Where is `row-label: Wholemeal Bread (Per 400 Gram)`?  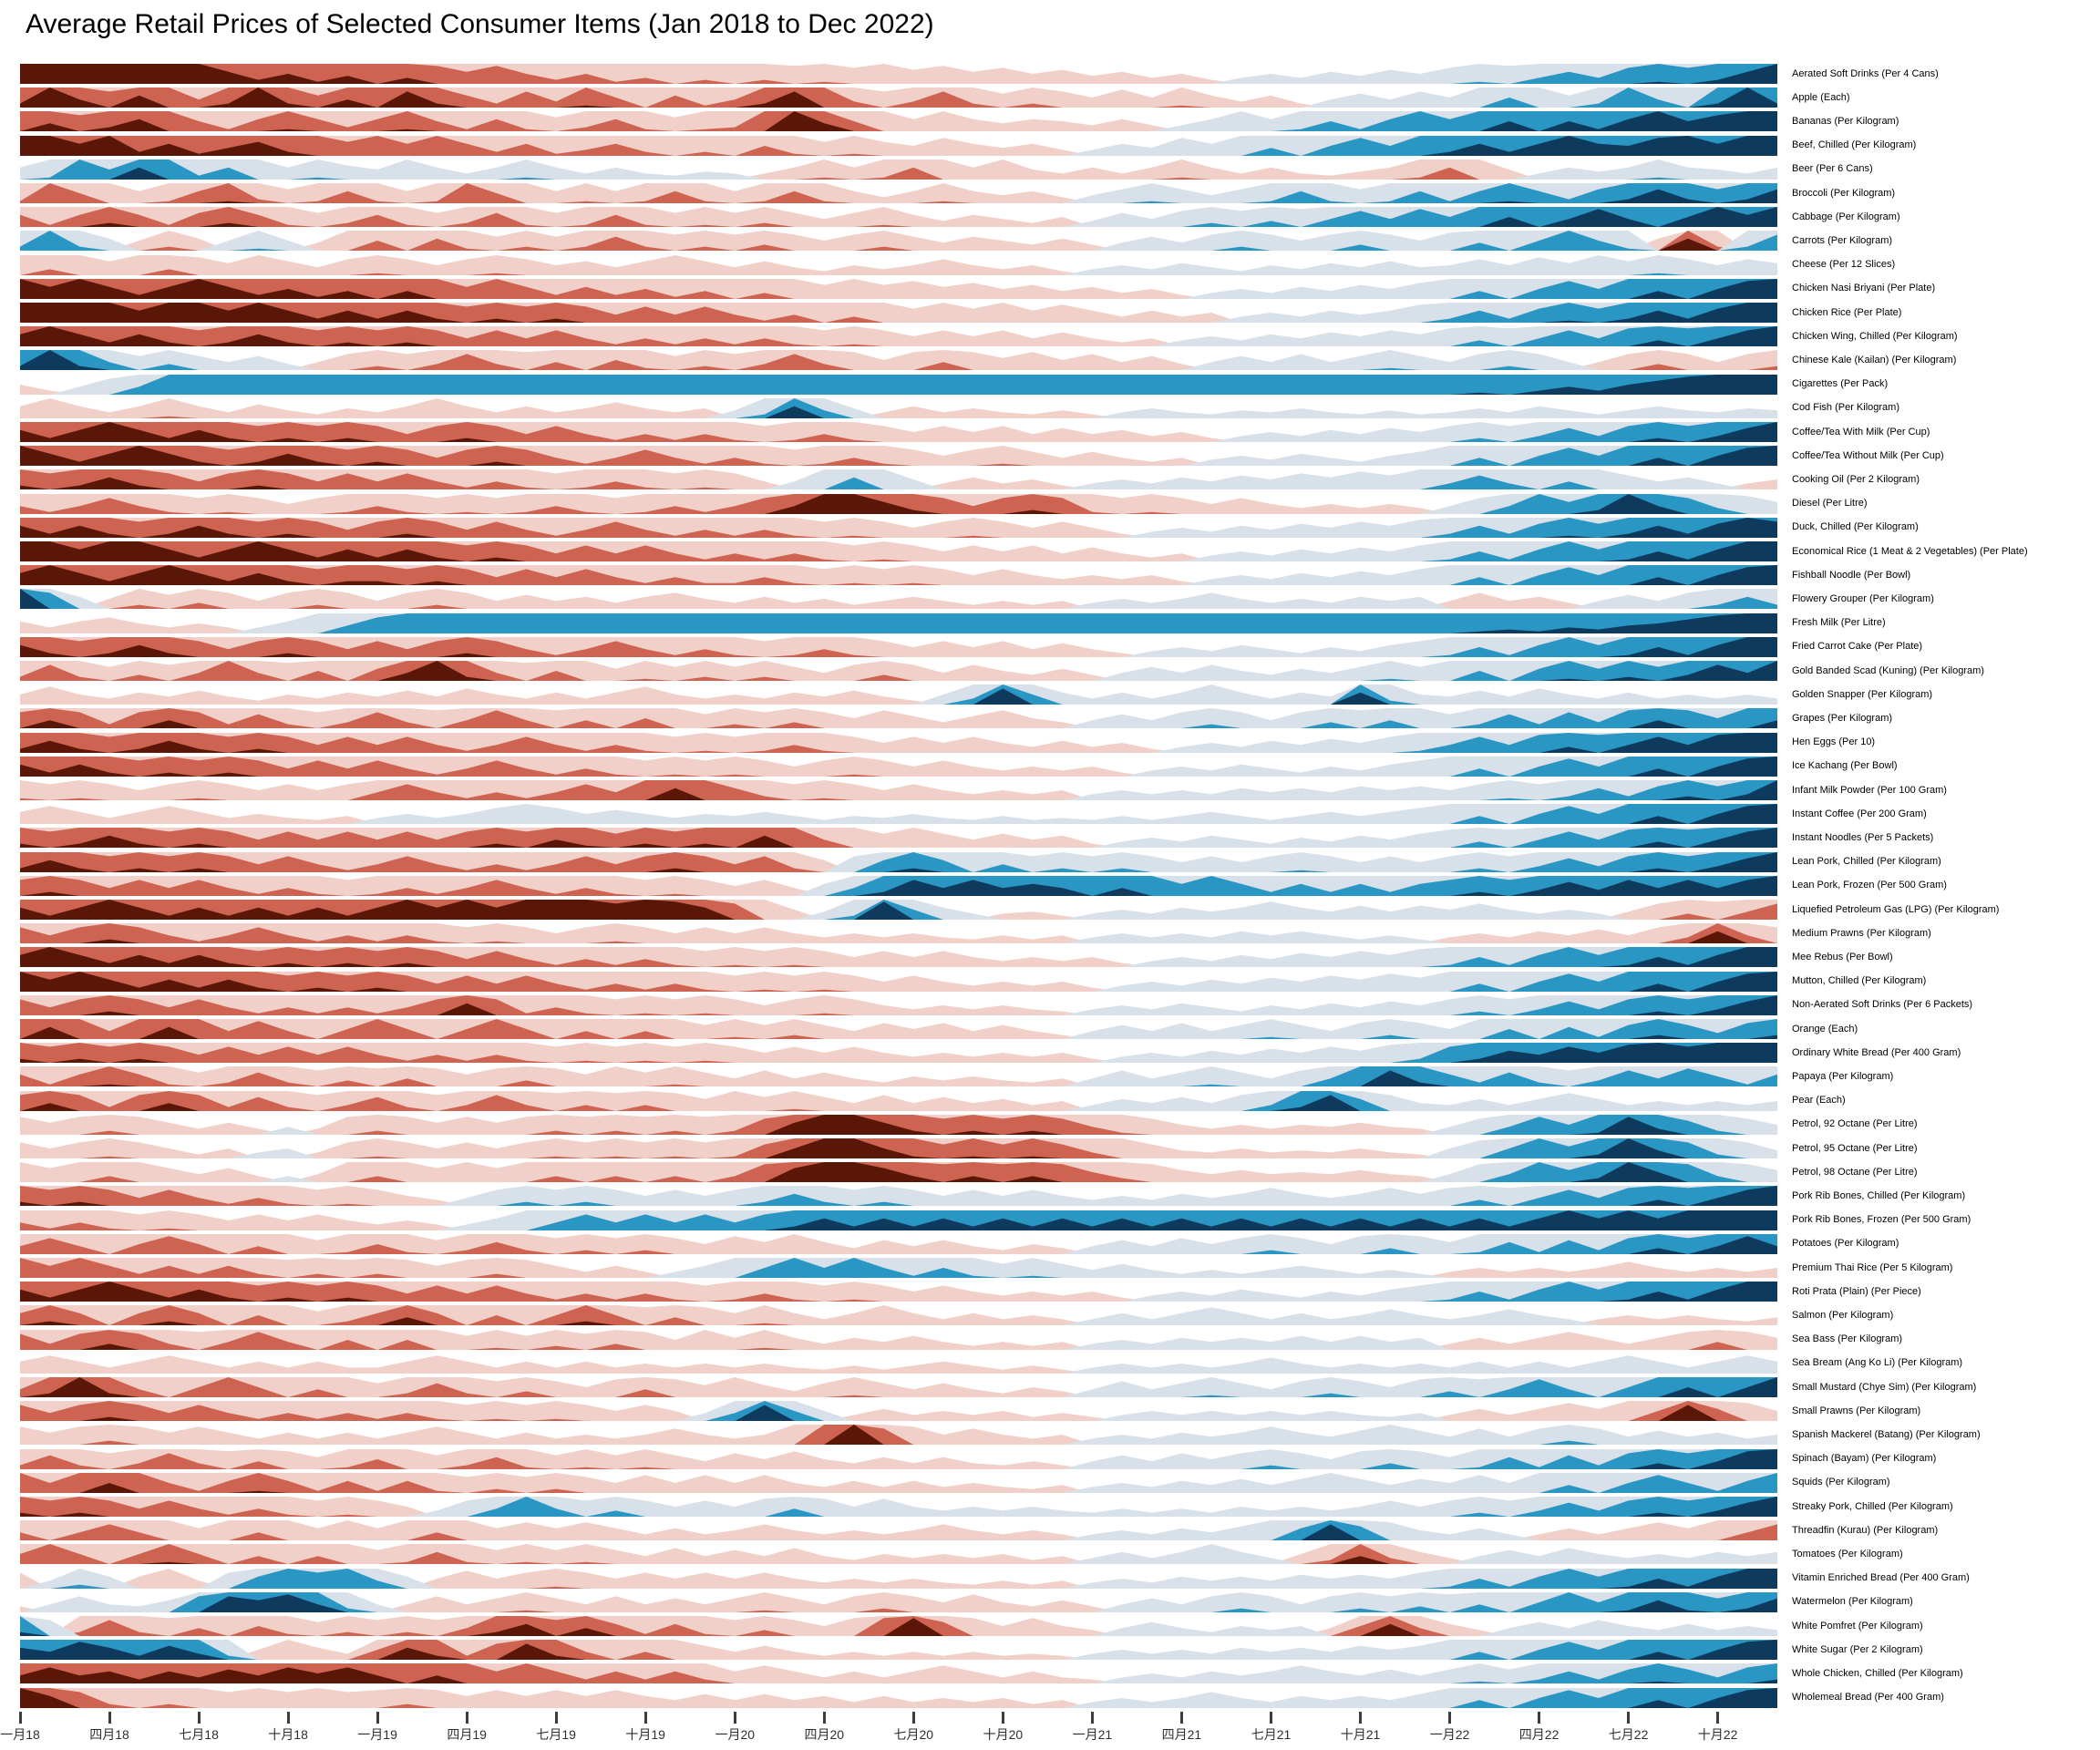 row-label: Wholemeal Bread (Per 400 Gram) is located at coordinates (1868, 1698).